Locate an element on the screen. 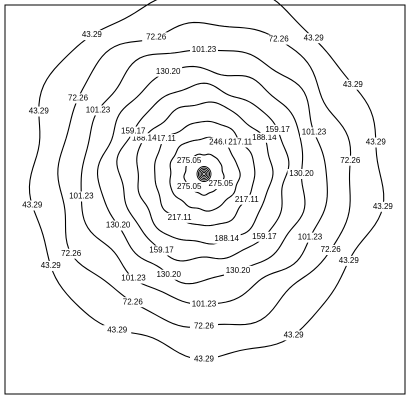 The height and width of the screenshot is (400, 416). peak-ring is located at coordinates (204, 174).